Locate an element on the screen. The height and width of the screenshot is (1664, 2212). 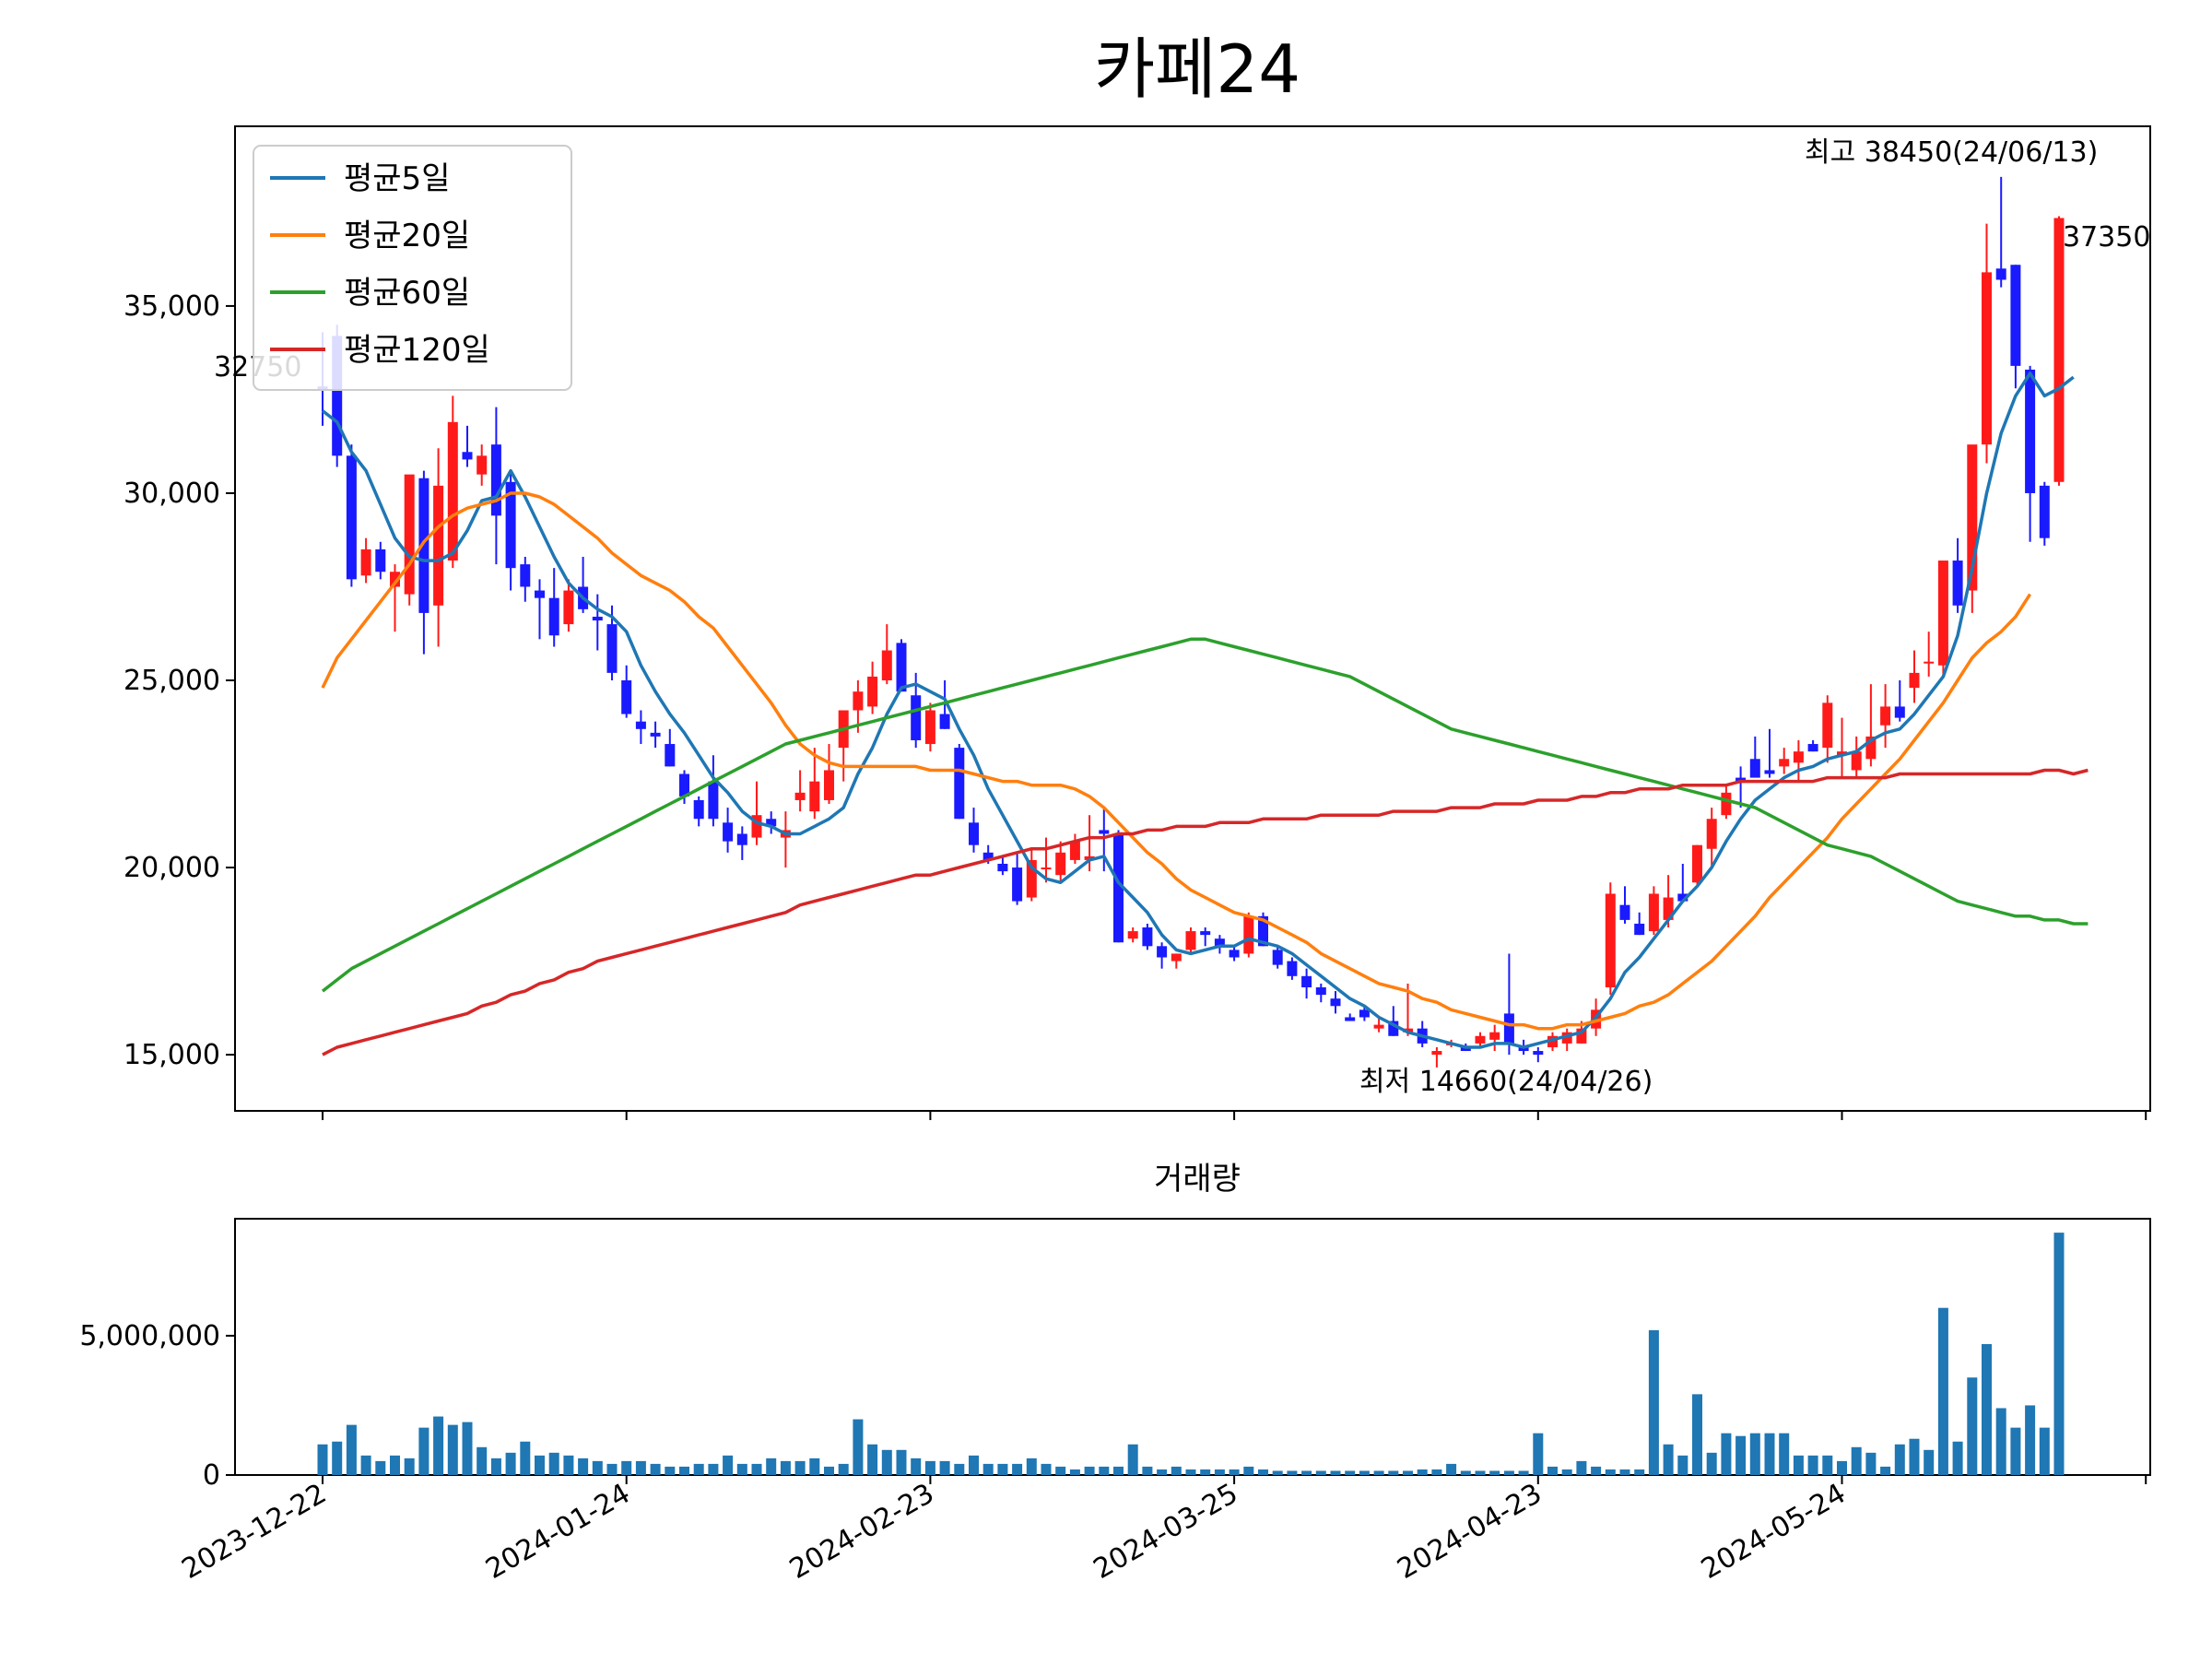
price-ytick-label: 35,000 is located at coordinates (172, 306).